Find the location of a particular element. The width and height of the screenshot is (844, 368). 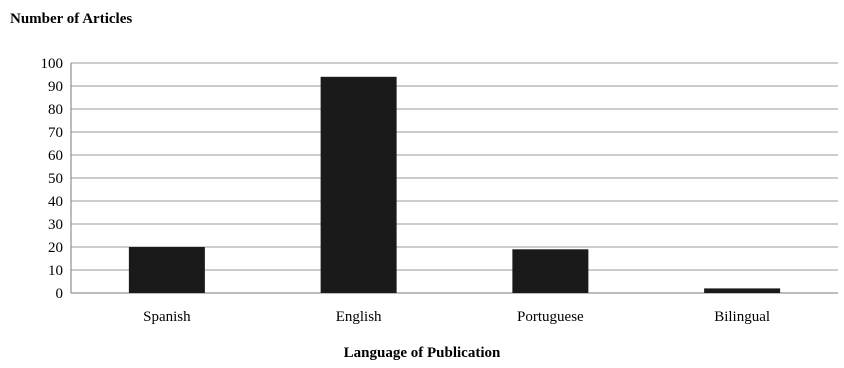

y-tick-label-40: 40 is located at coordinates (55, 202).